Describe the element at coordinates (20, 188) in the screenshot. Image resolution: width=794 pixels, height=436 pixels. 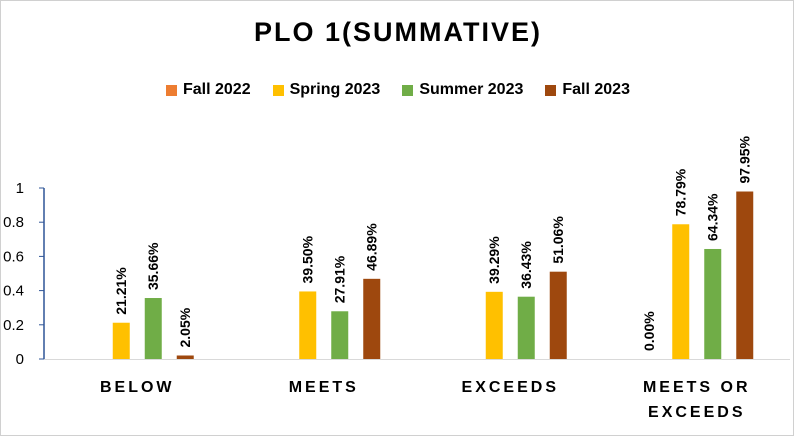
I see `y-tick-label: 1` at that location.